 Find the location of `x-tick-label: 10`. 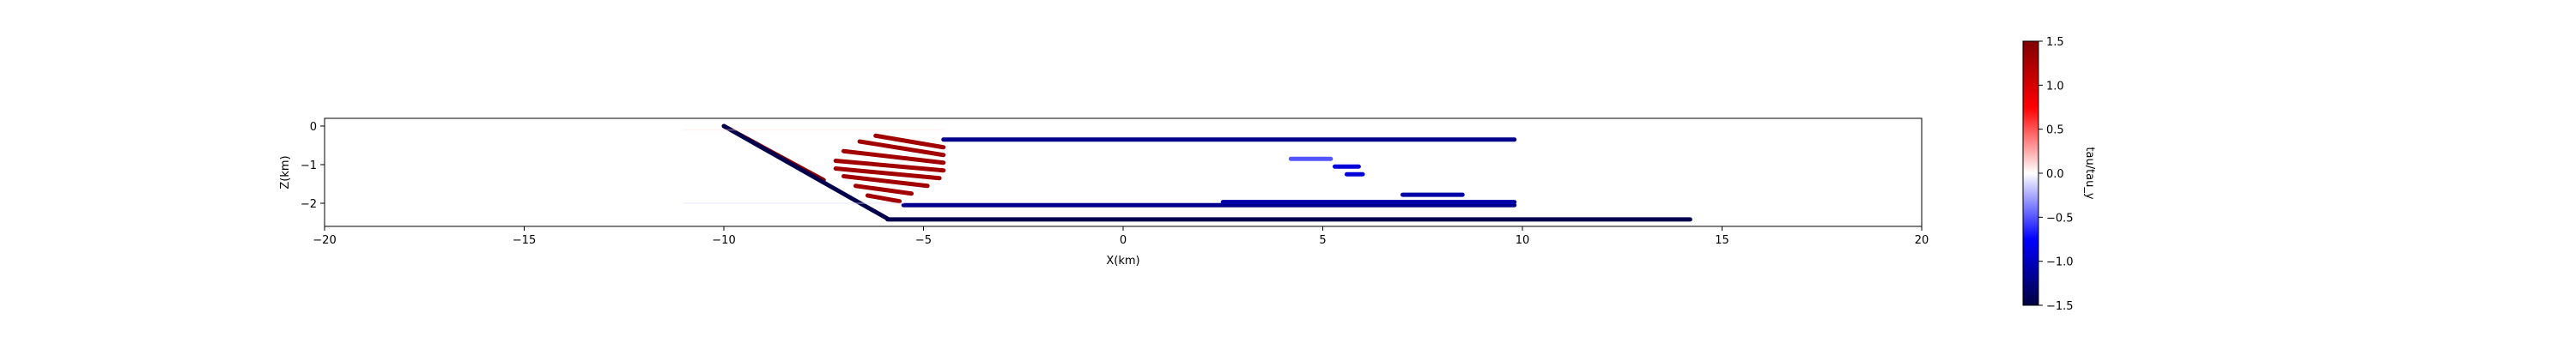

x-tick-label: 10 is located at coordinates (1523, 241).